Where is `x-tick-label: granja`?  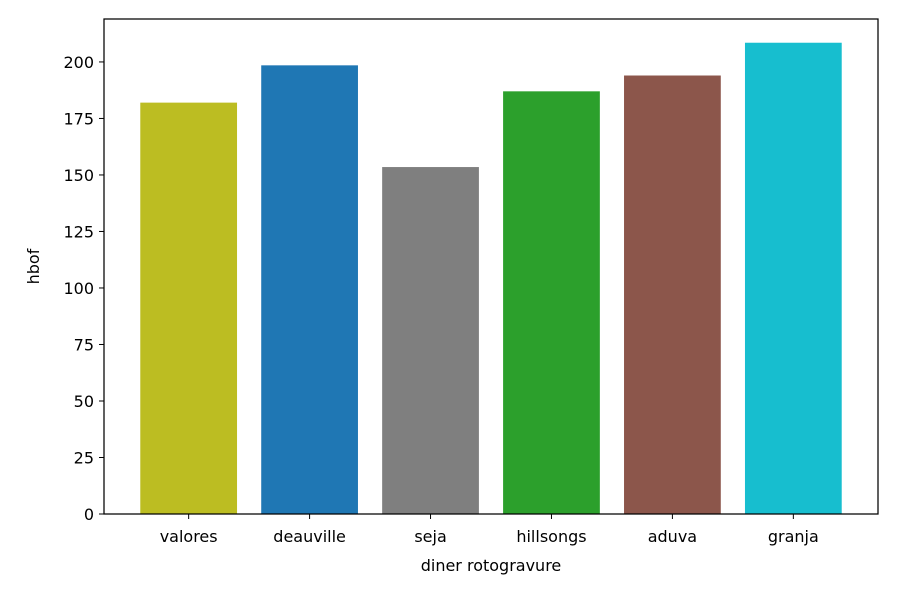 x-tick-label: granja is located at coordinates (793, 536).